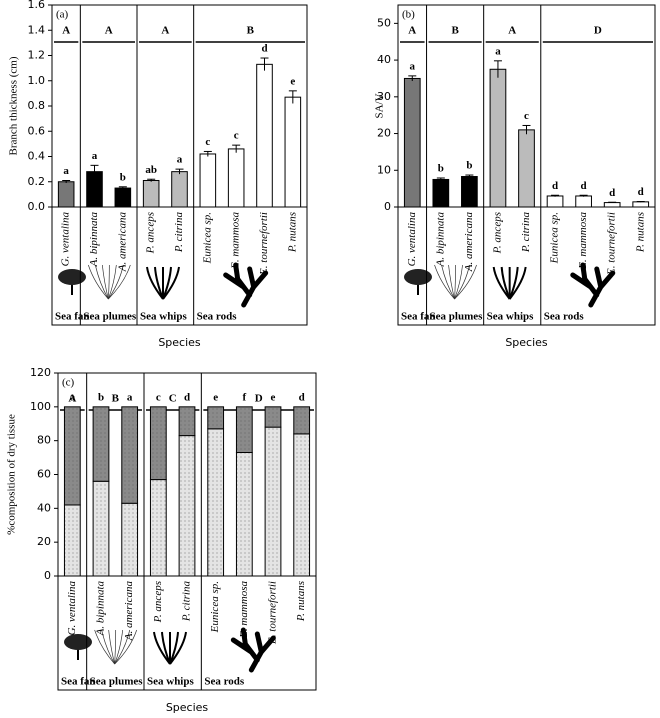 The image size is (660, 718). What do you see at coordinates (37, 130) in the screenshot?
I see `y-tick-label: 0.6` at bounding box center [37, 130].